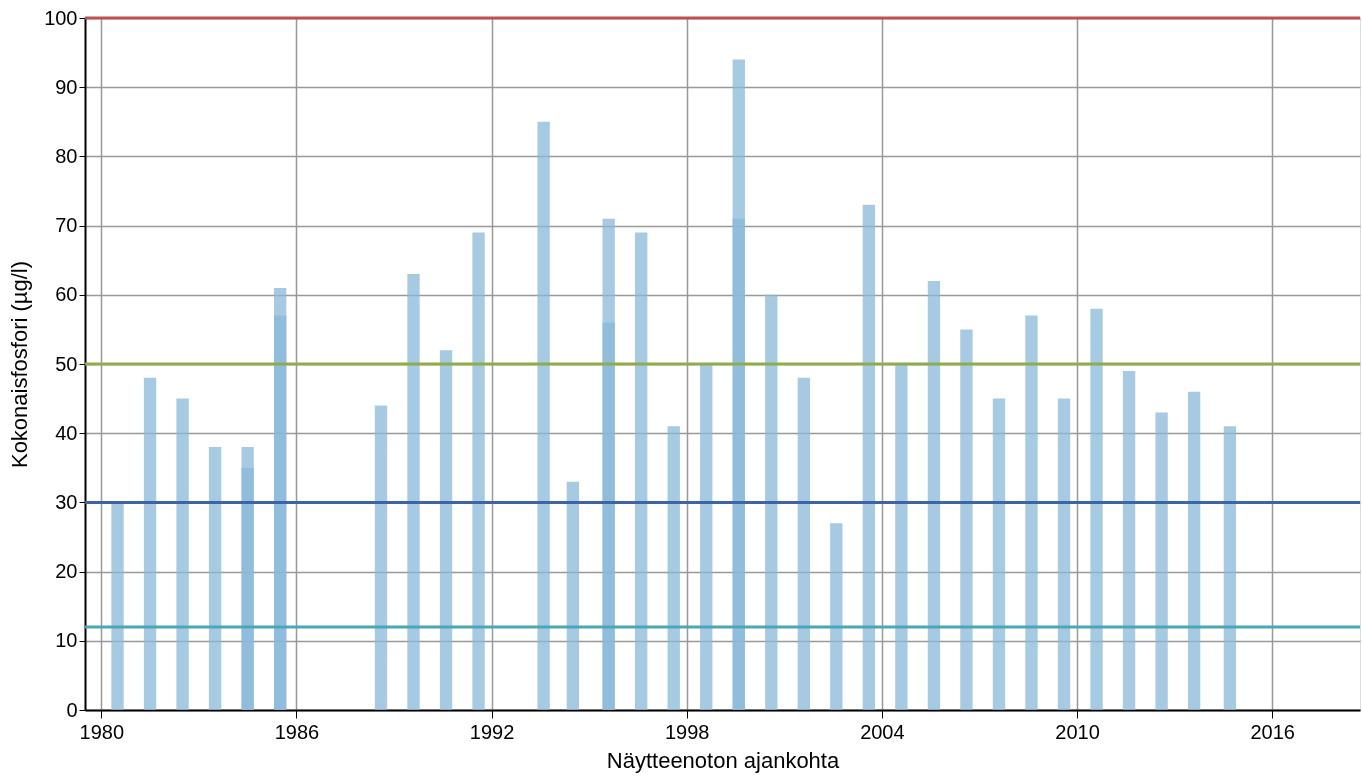  I want to click on x-tick-label: 2004, so click(882, 731).